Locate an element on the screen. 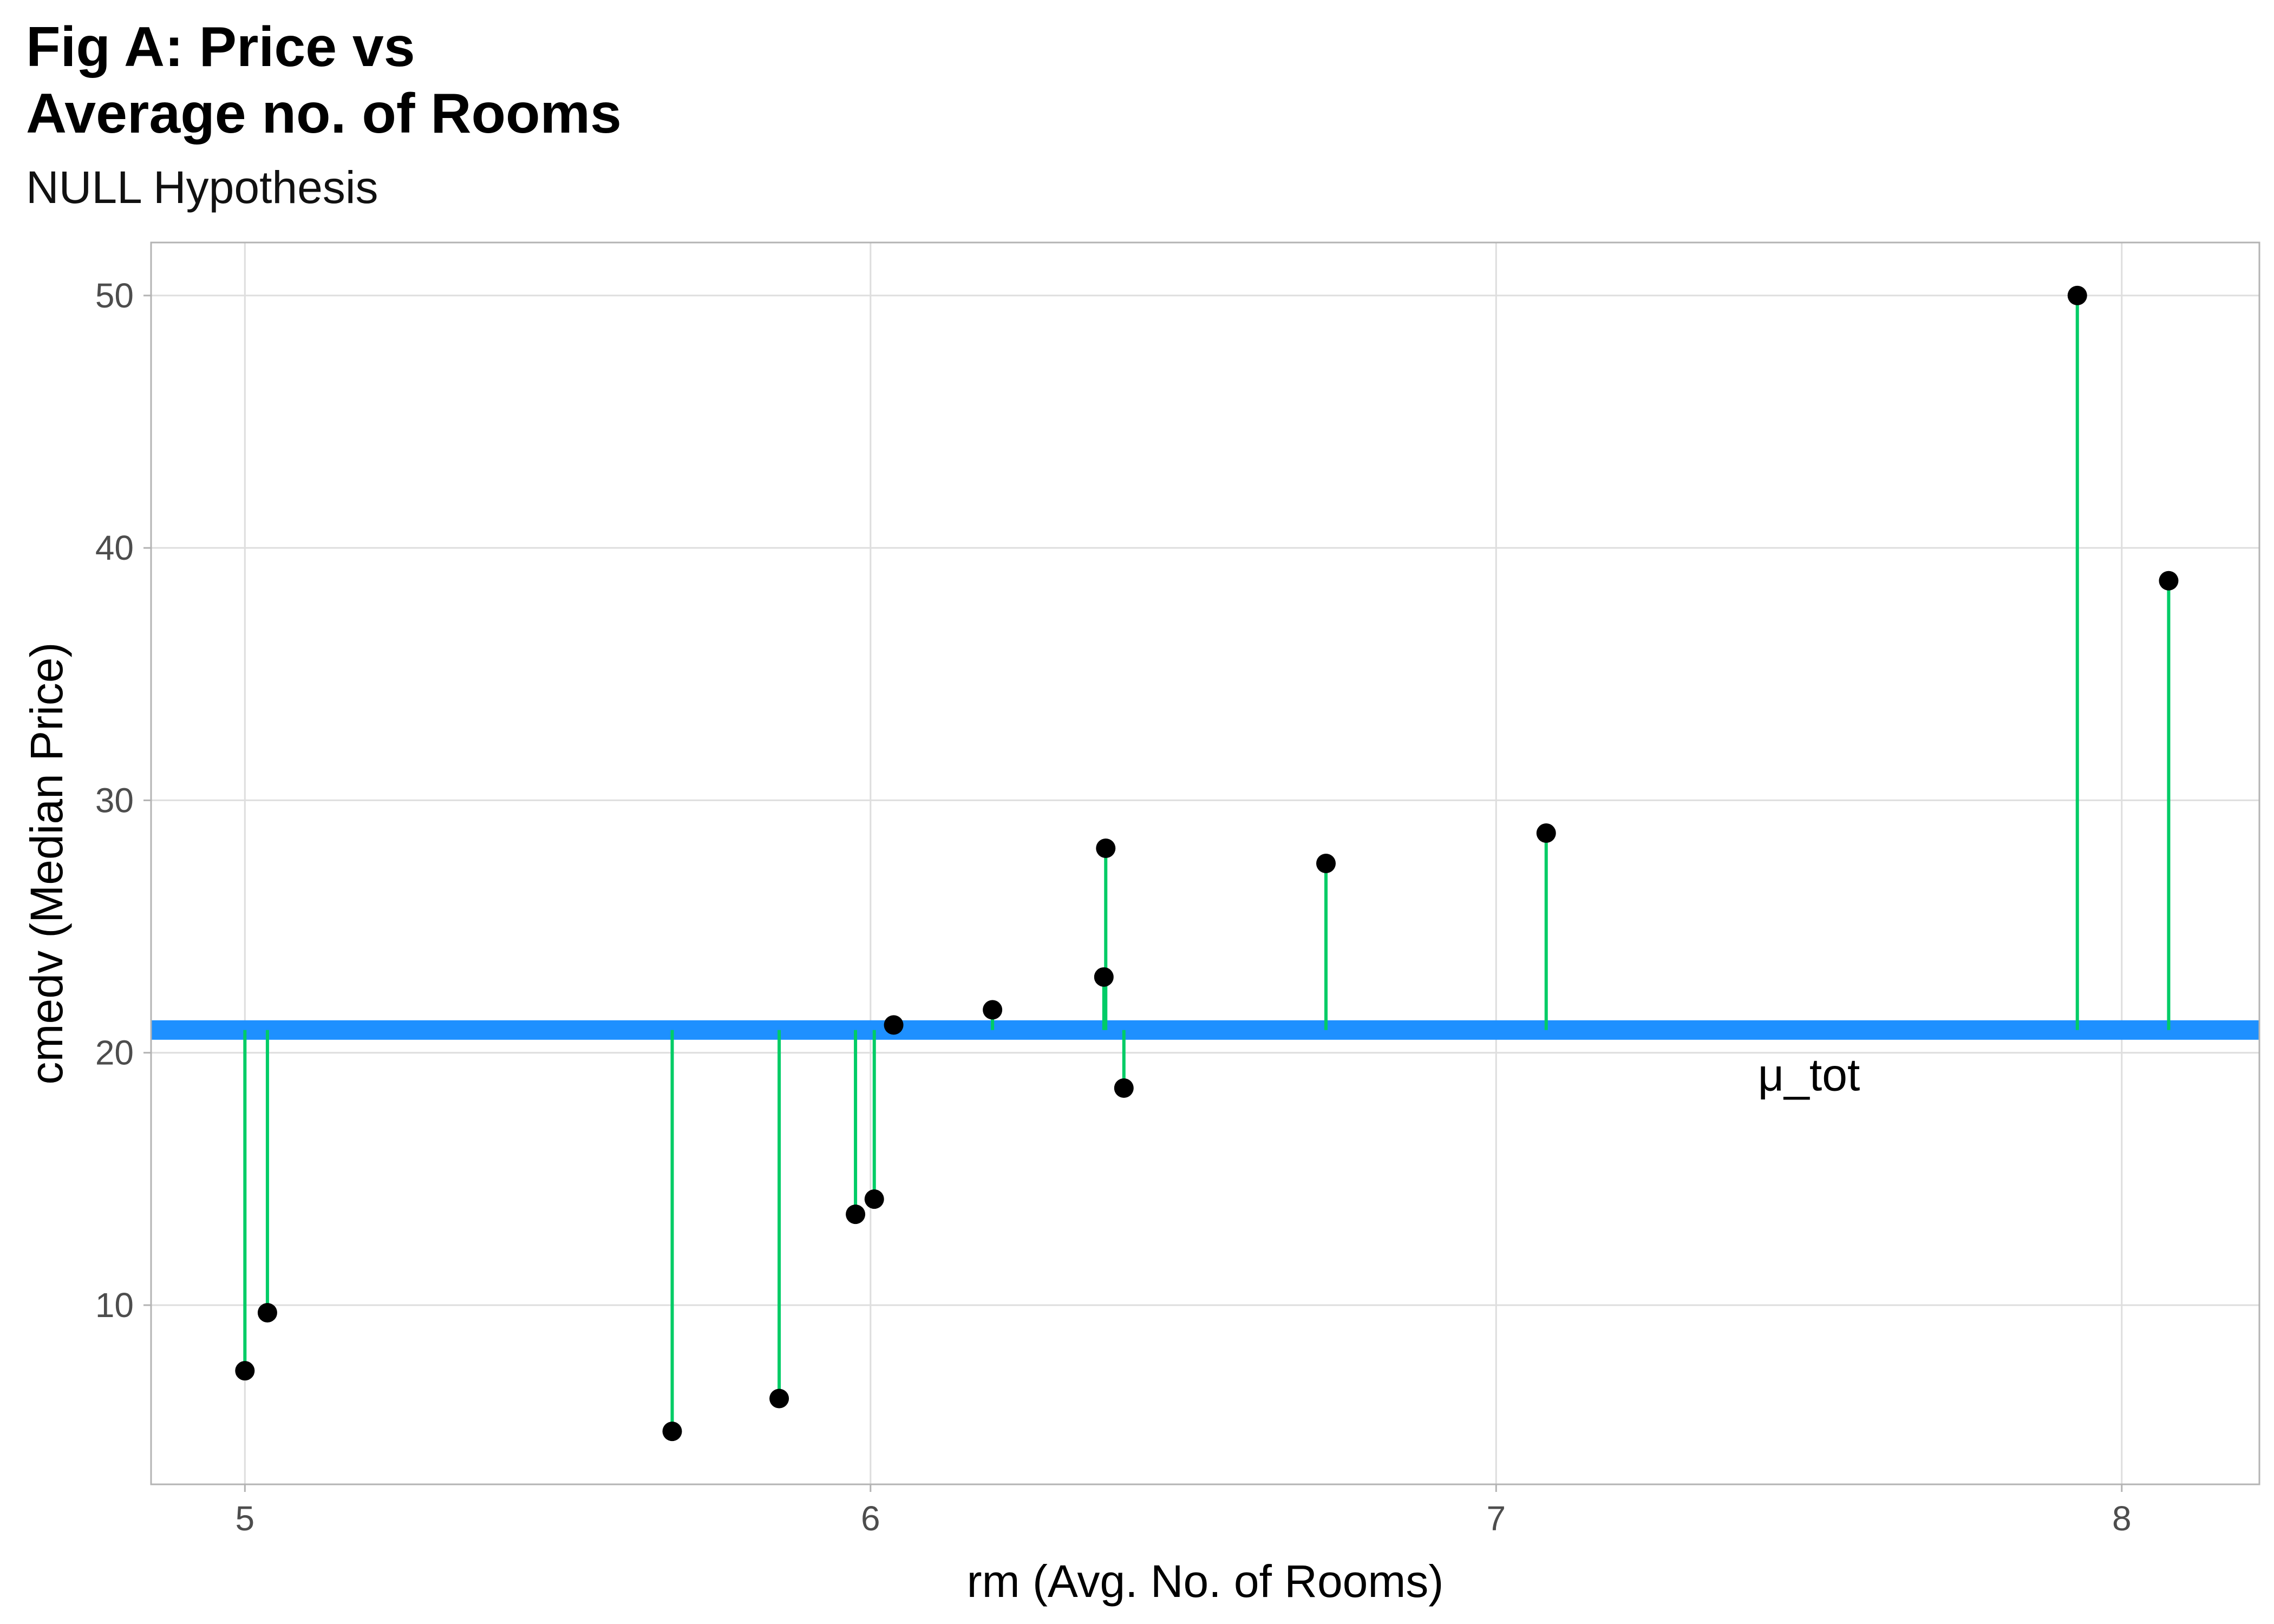  y-tick-label: 30 is located at coordinates (115, 800).